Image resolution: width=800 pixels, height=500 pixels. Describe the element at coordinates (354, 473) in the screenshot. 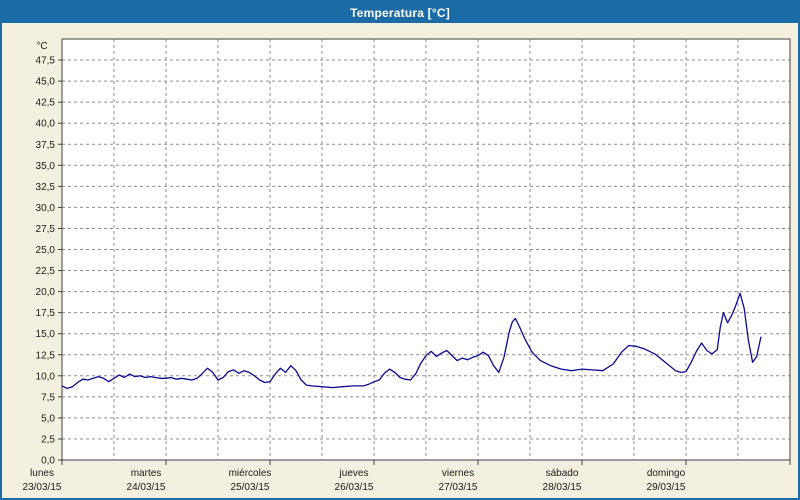

I see `x-day-name: jueves` at that location.